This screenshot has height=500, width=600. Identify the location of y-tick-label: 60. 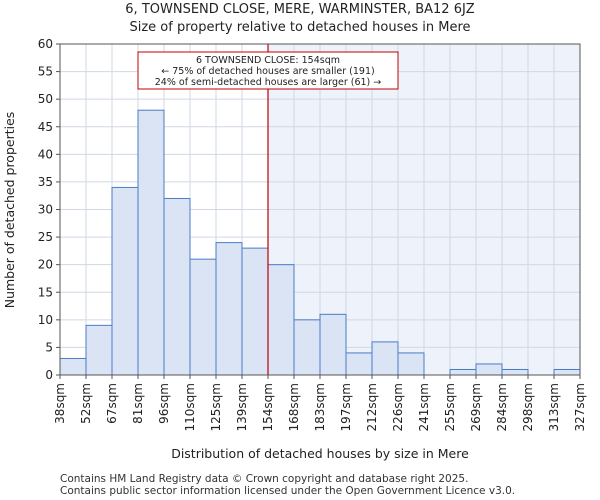
(45, 44).